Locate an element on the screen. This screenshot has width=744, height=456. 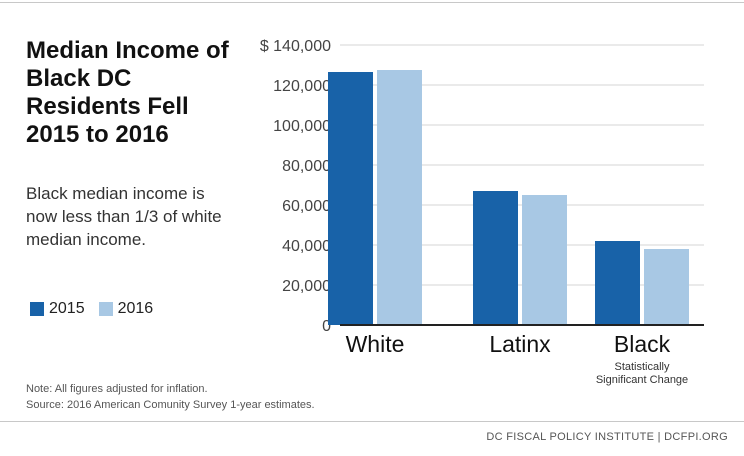
footer-rule is located at coordinates (372, 421).